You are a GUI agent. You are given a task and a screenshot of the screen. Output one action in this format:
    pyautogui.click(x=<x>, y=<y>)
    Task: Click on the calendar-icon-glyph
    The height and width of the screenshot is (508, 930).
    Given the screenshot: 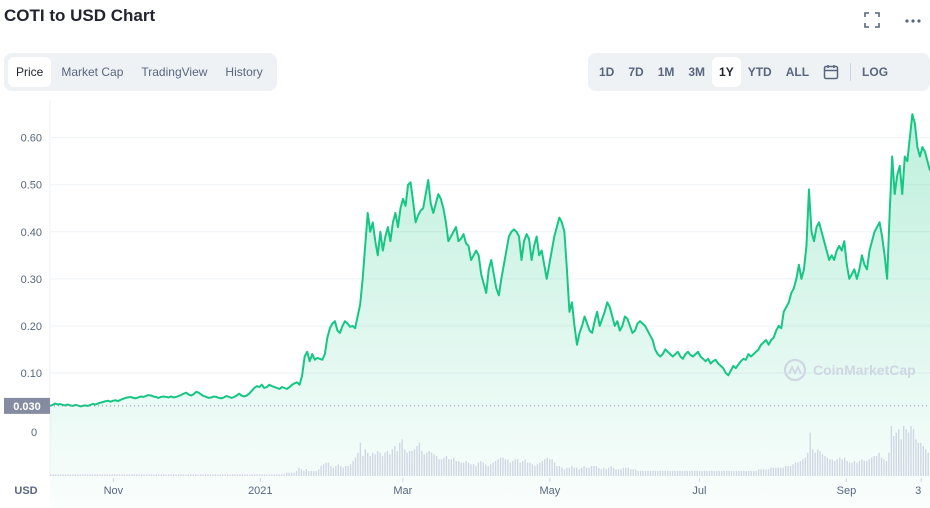 What is the action you would take?
    pyautogui.click(x=831, y=72)
    